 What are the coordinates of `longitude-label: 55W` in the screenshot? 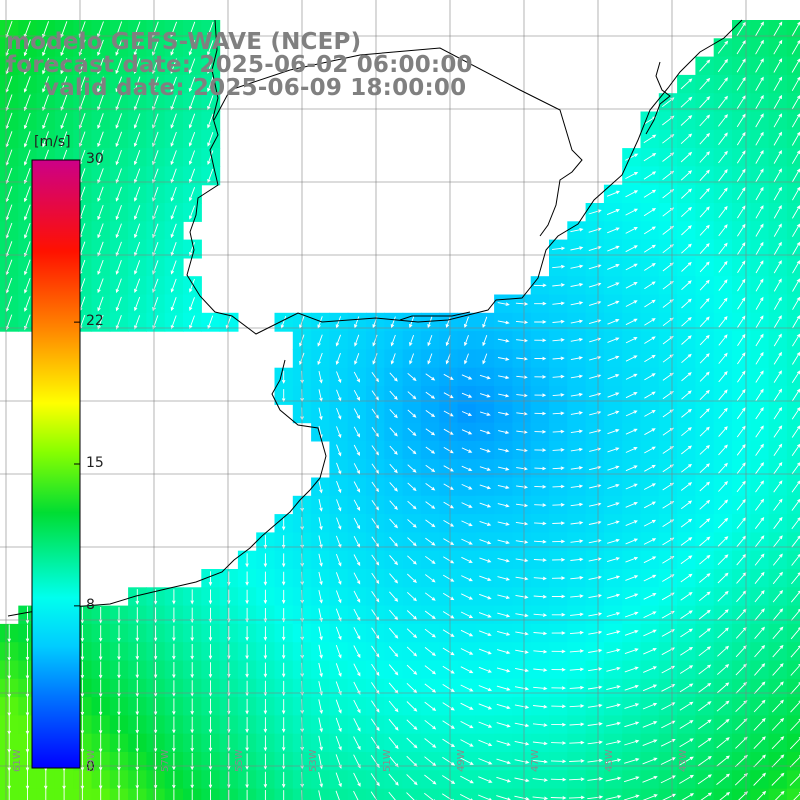 It's located at (239, 760).